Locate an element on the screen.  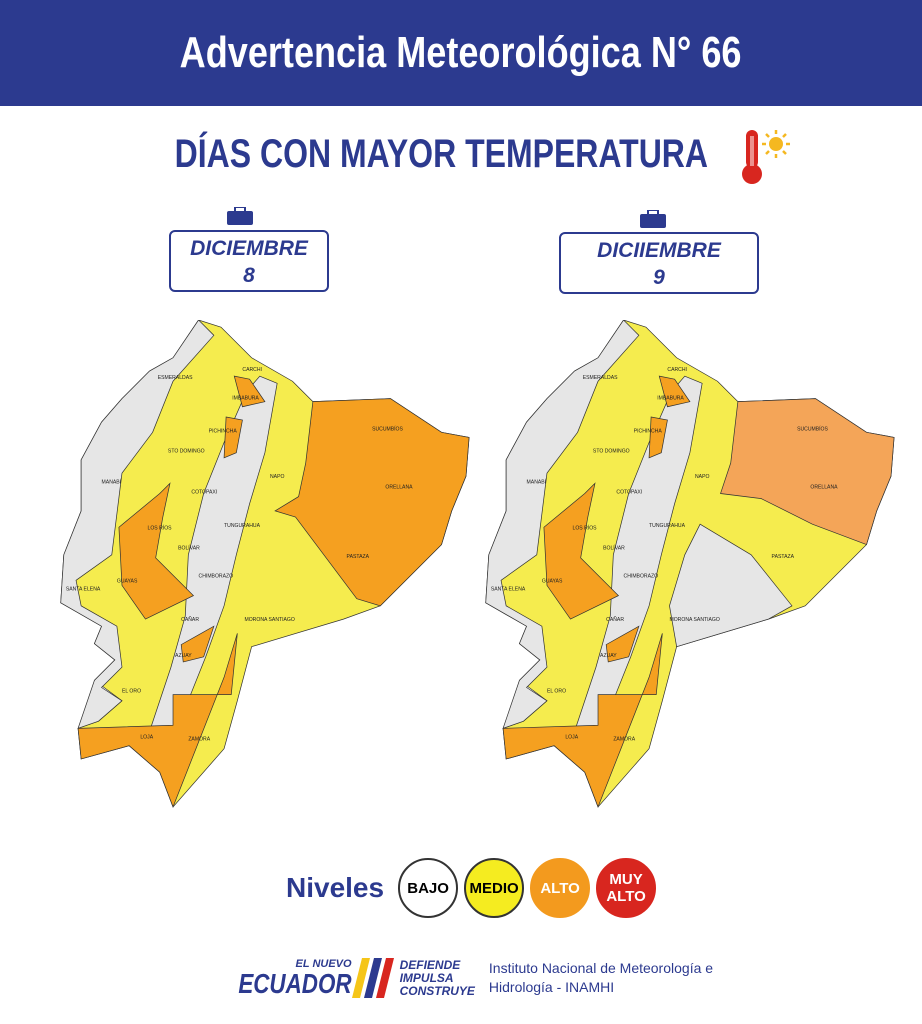
institute-line: Hidrología - INAMHI is located at coordinates (551, 987).